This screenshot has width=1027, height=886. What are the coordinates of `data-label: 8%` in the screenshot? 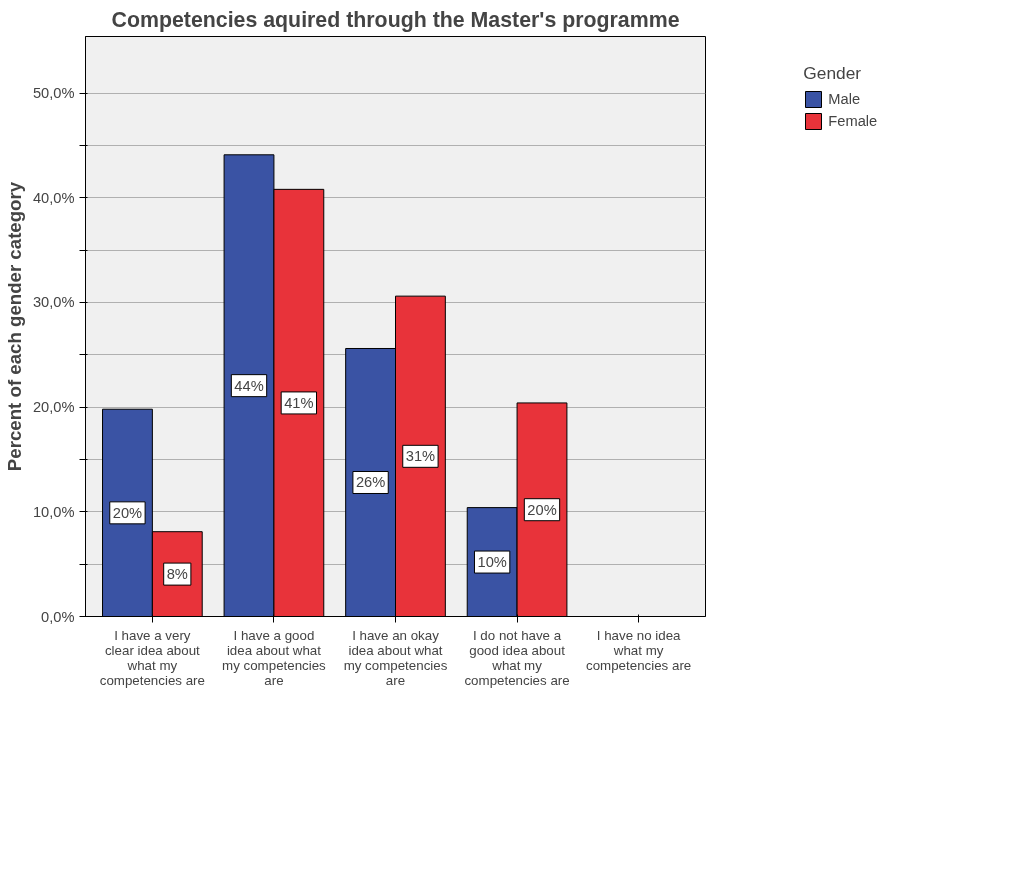 It's located at (177, 574).